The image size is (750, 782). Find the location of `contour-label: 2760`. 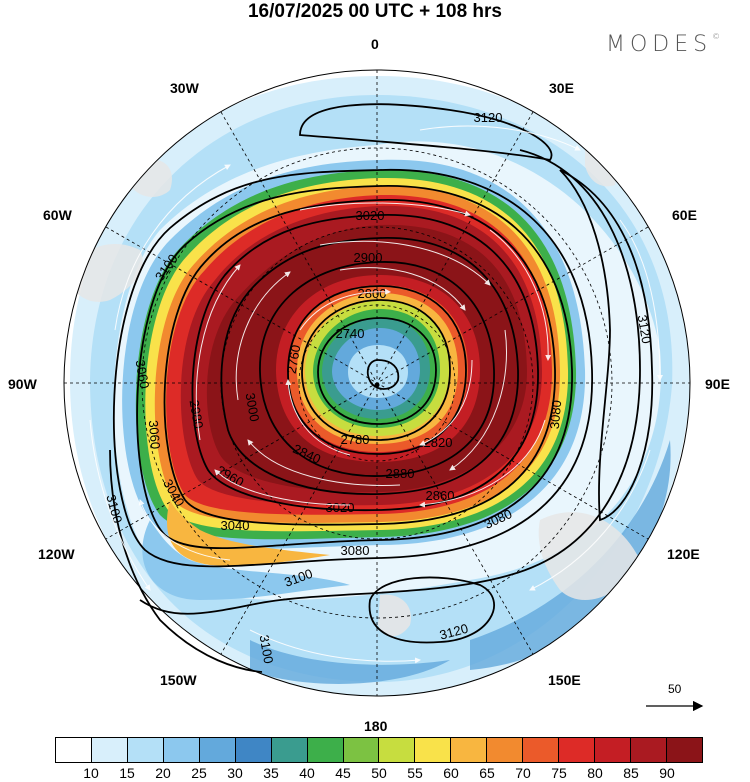

contour-label: 2760 is located at coordinates (294, 359).